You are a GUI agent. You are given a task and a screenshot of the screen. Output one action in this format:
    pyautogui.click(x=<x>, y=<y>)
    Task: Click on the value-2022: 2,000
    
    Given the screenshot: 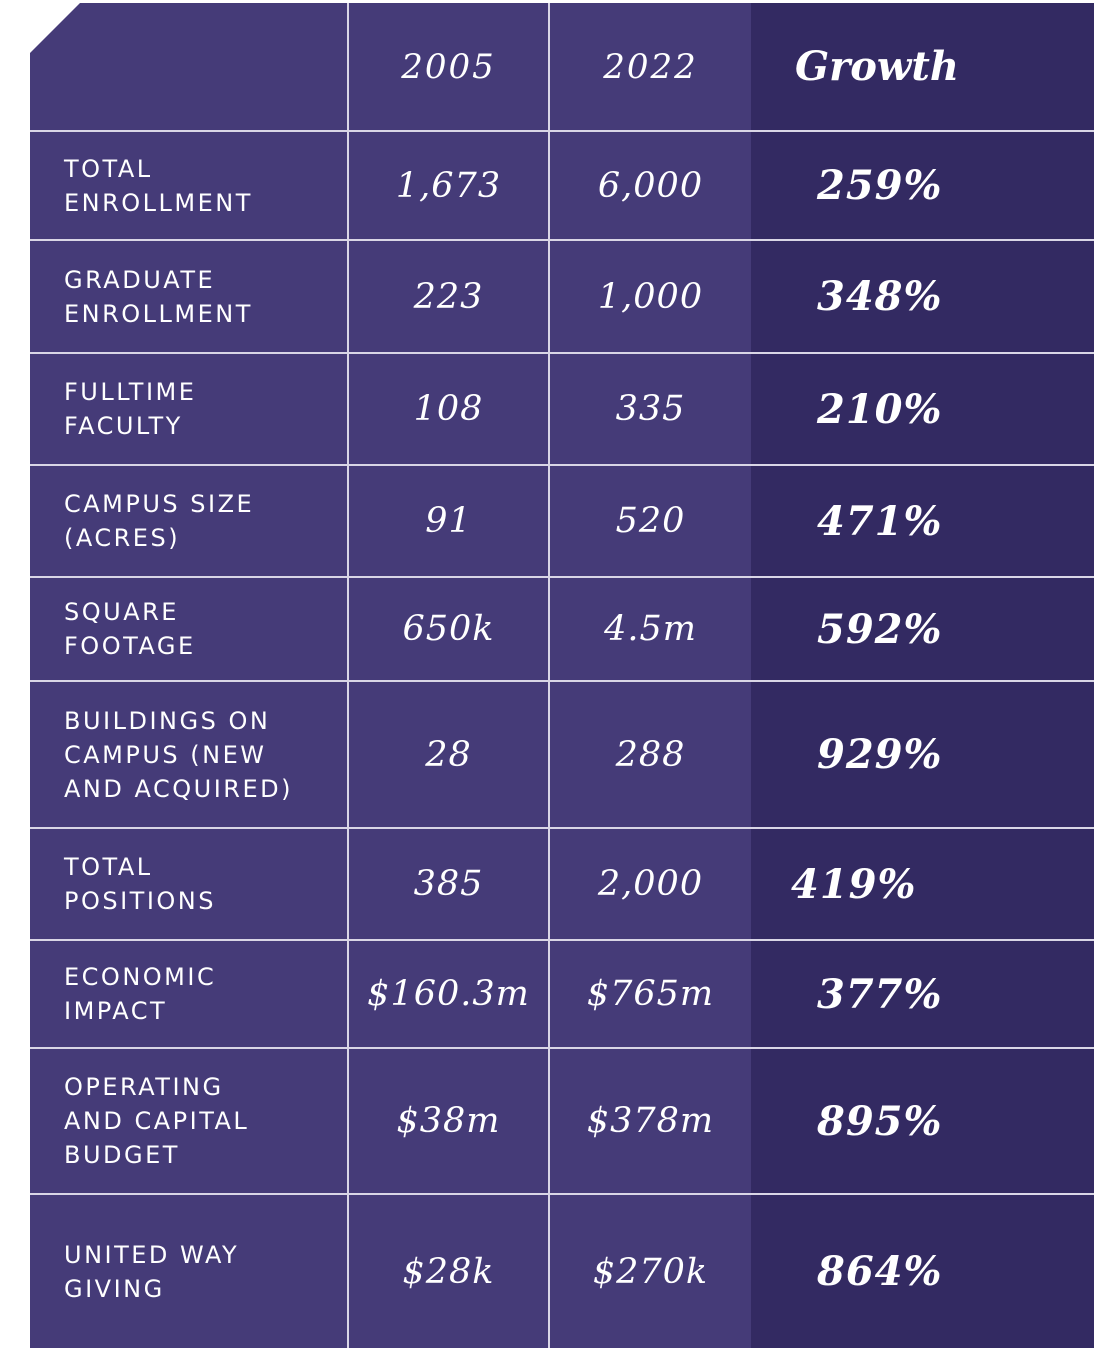 What is the action you would take?
    pyautogui.click(x=650, y=884)
    